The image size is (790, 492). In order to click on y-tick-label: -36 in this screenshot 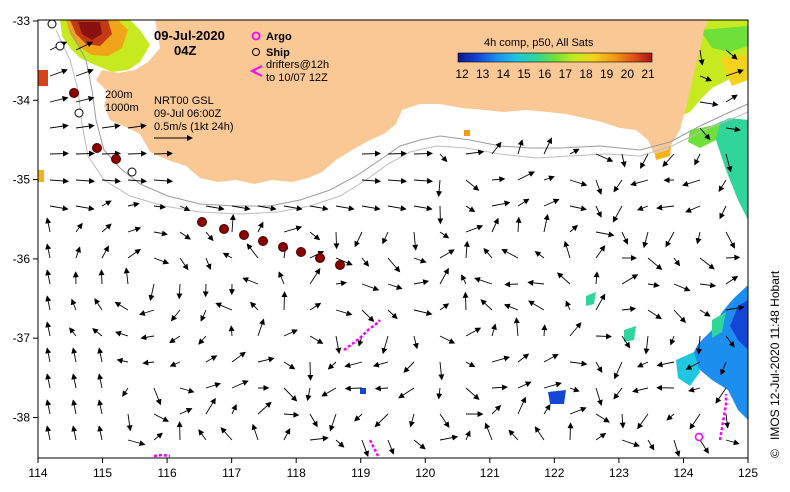, I will do `click(22, 259)`.